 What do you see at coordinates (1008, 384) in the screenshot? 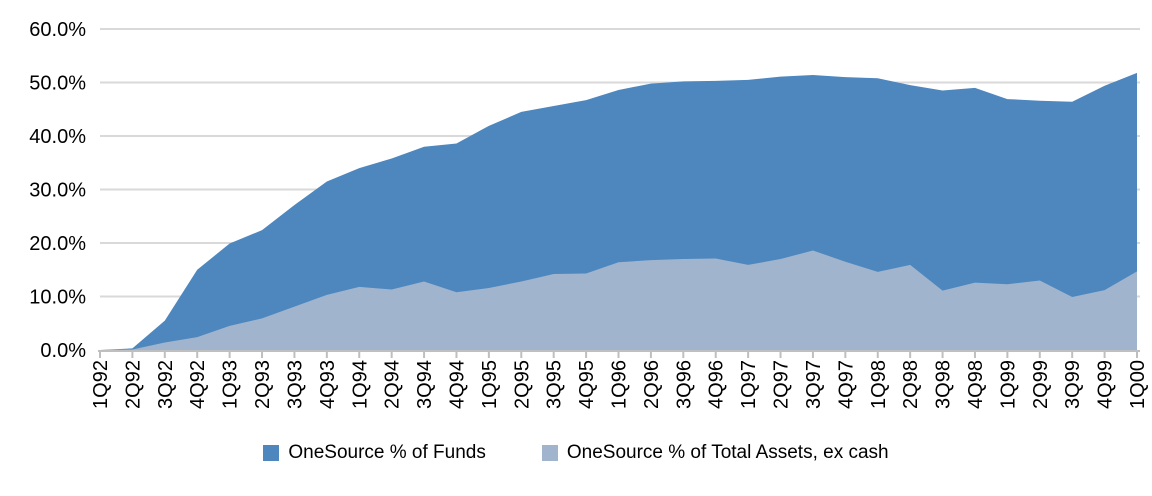
I see `x-axis-label: 1Q99` at bounding box center [1008, 384].